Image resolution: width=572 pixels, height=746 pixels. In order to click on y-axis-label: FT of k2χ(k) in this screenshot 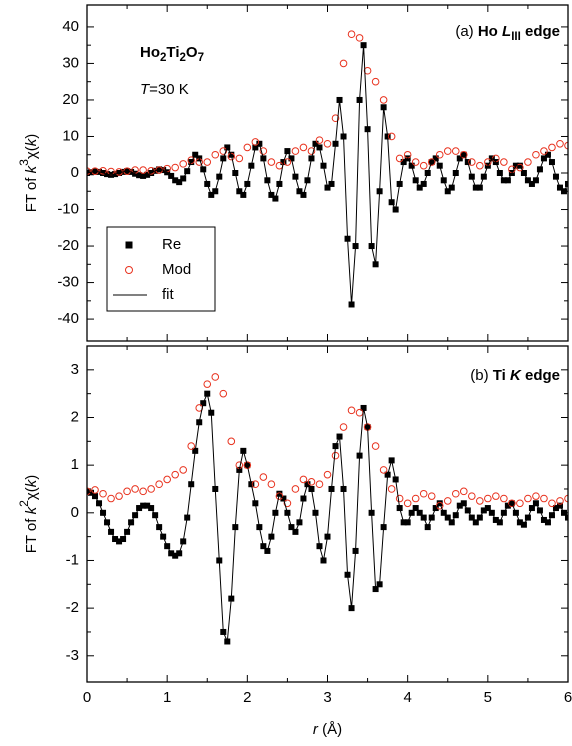, I will do `click(28, 514)`.